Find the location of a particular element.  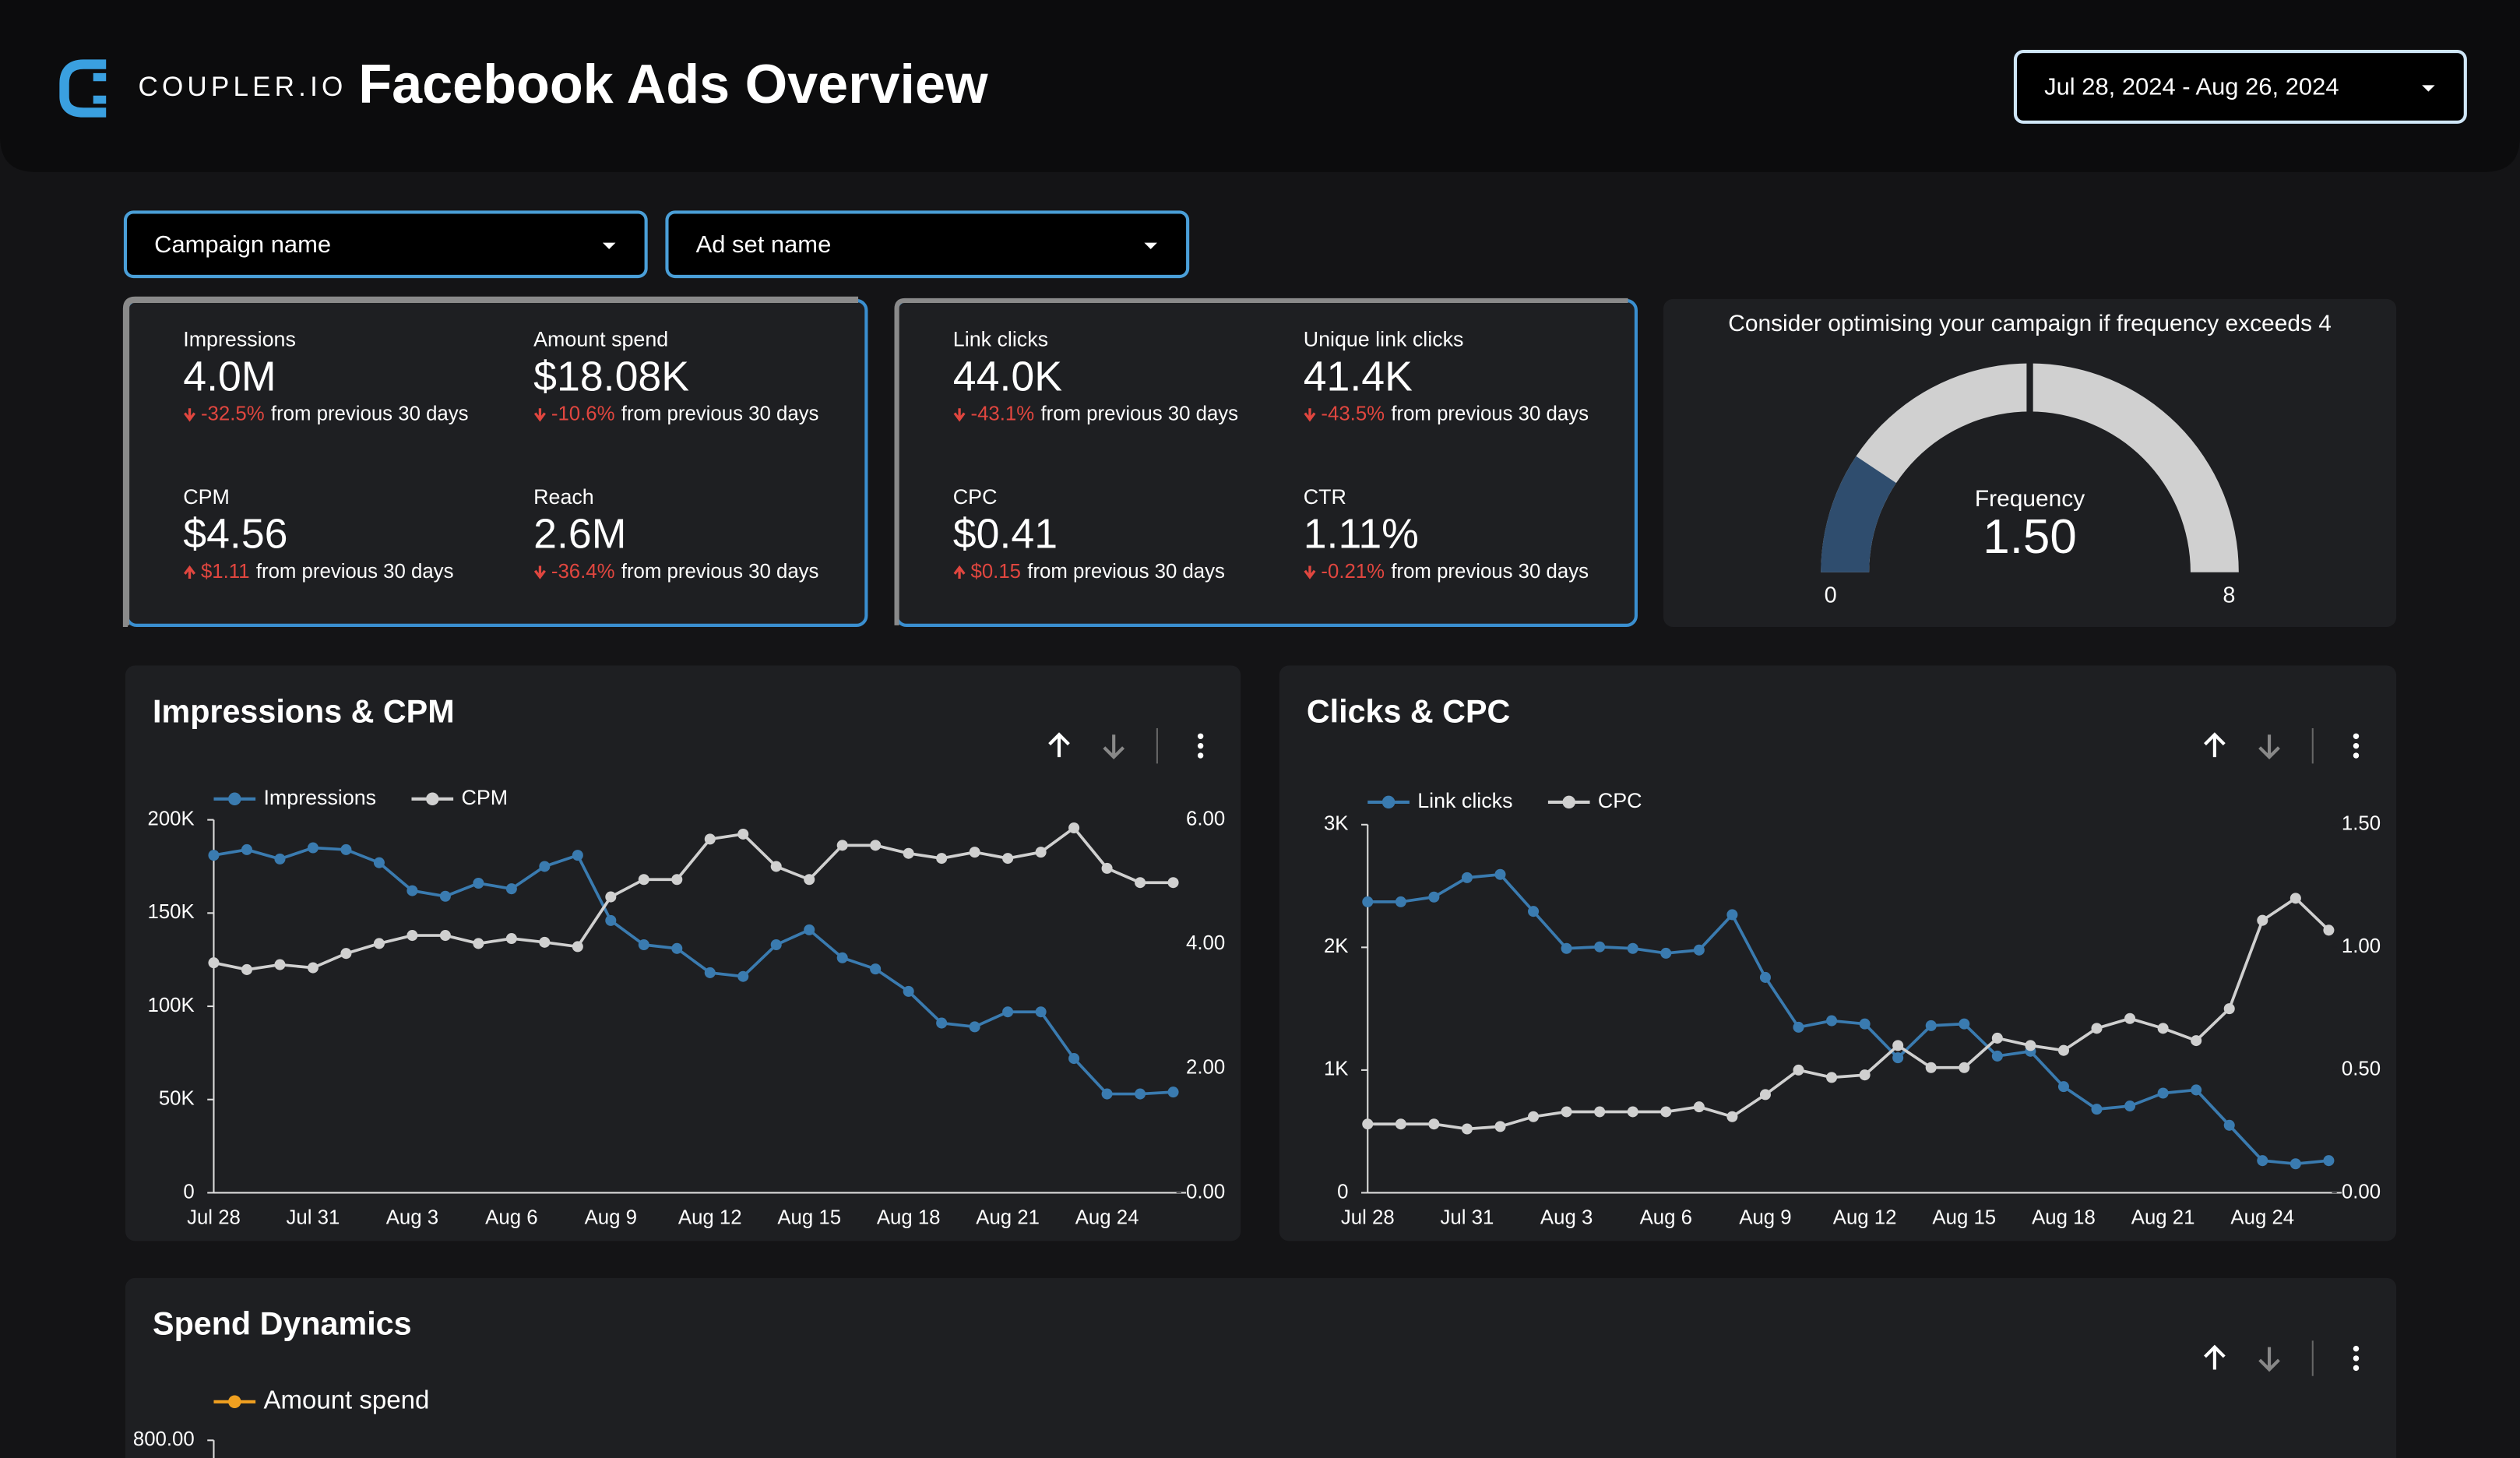

header-bar is located at coordinates (1260, 86).